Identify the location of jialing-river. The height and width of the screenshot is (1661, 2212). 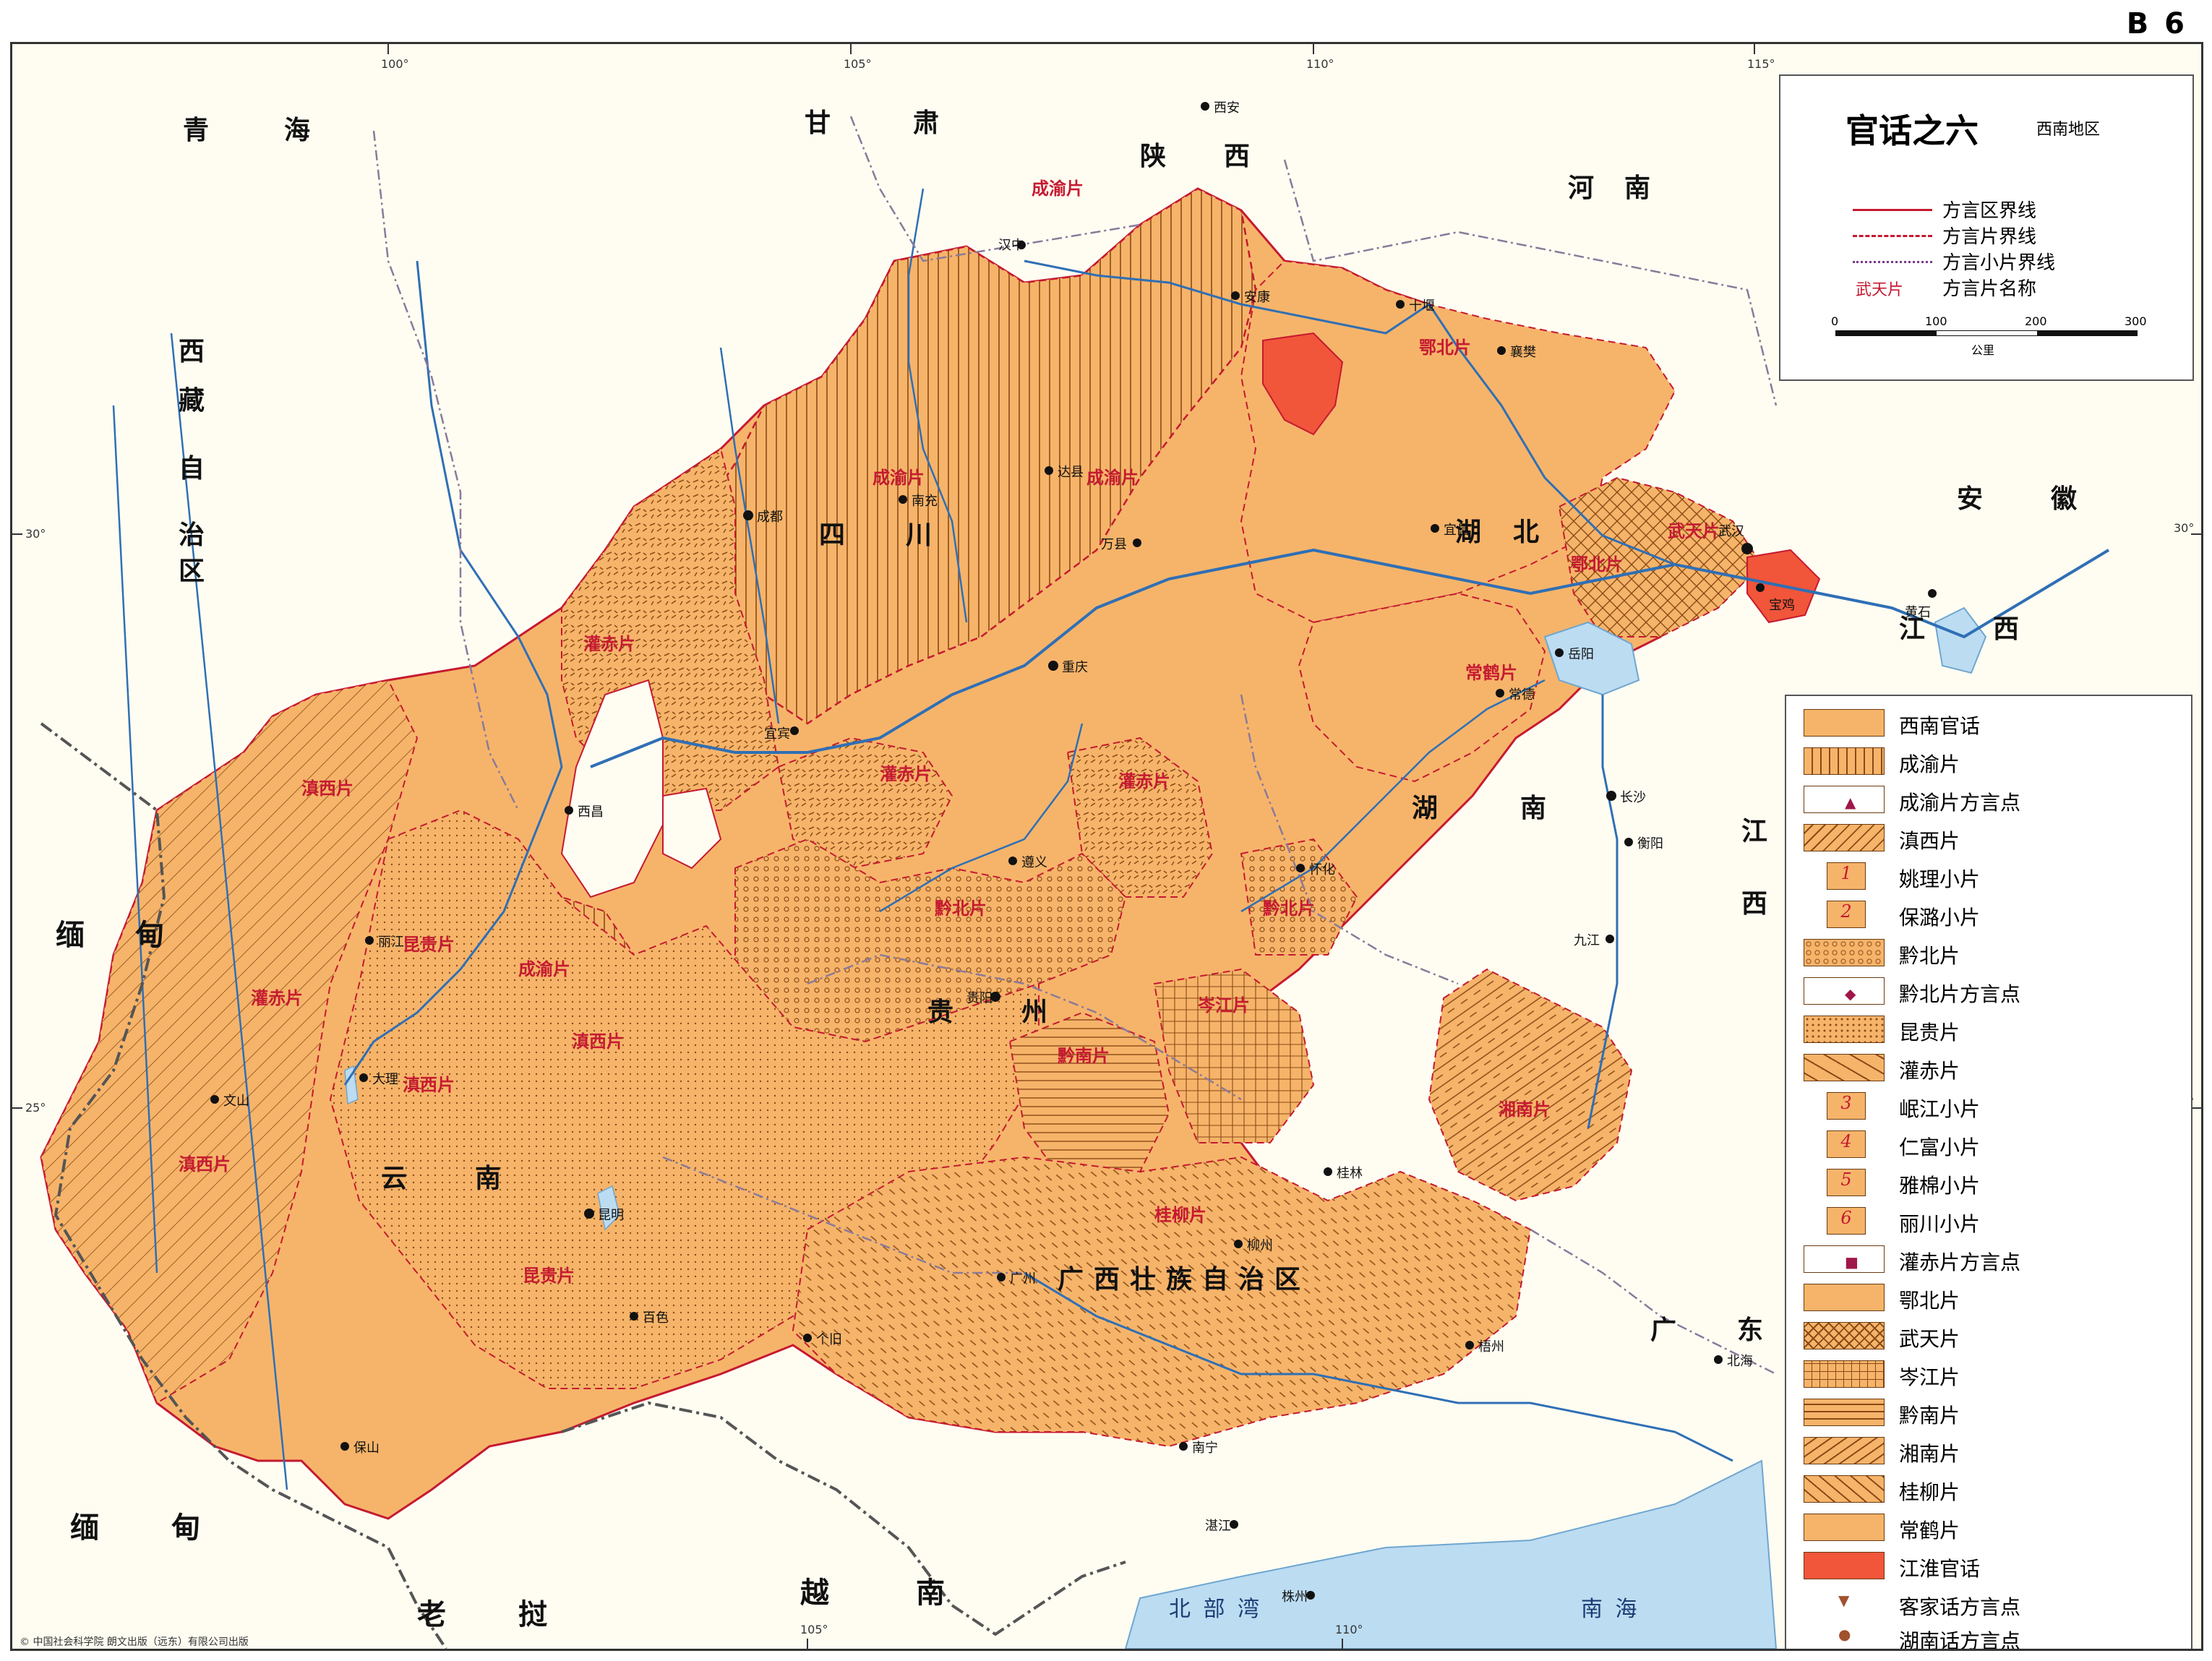
(938, 405).